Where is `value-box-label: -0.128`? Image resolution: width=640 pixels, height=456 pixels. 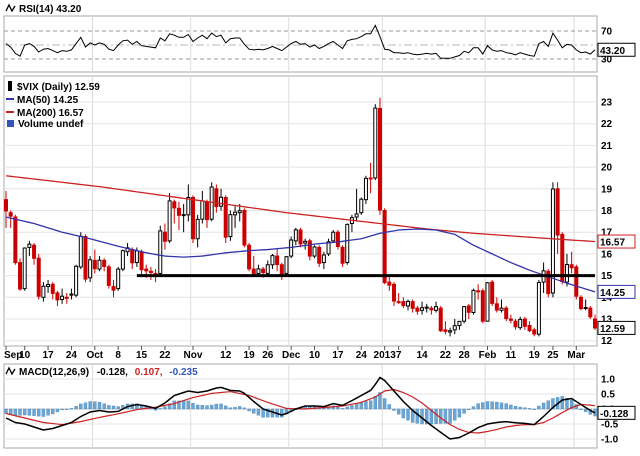
value-box-label: -0.128 is located at coordinates (614, 414).